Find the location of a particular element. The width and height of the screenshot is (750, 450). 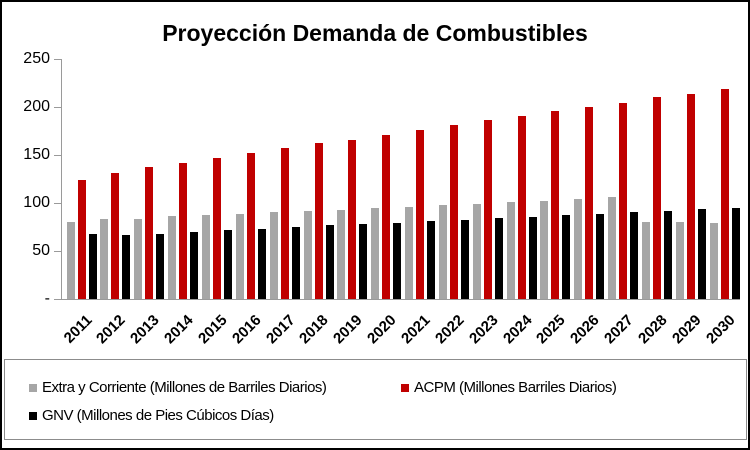

bar-series2-2025 is located at coordinates (566, 257).